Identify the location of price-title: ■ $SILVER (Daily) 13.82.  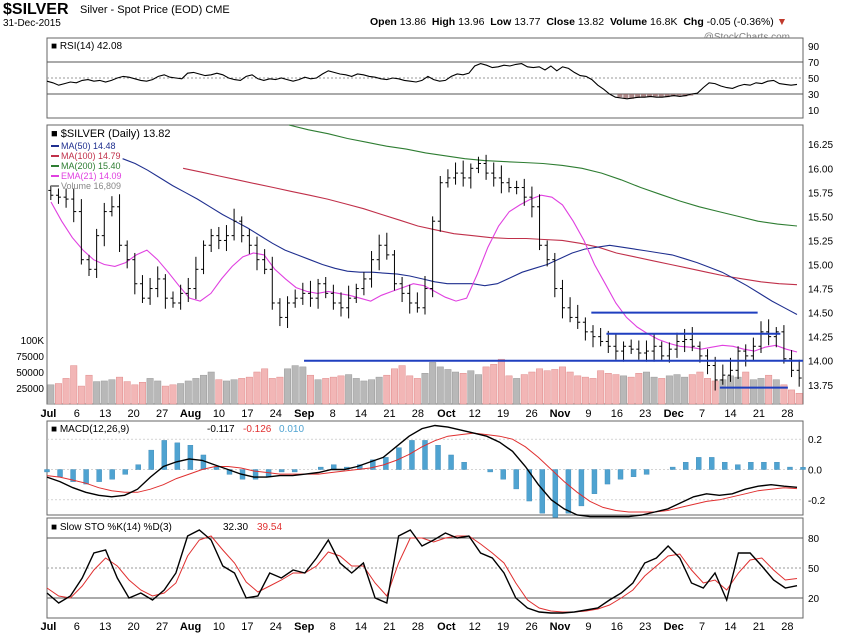
(111, 134).